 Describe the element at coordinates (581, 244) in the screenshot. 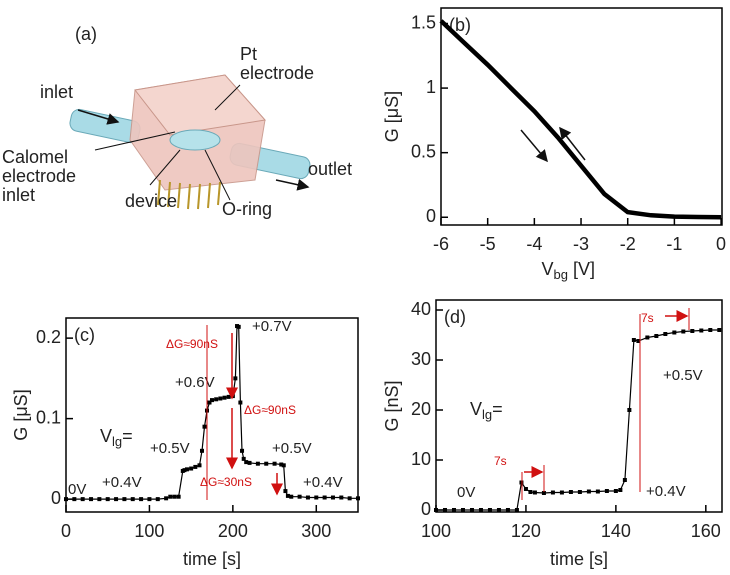

I see `x-tick-label: -3` at that location.